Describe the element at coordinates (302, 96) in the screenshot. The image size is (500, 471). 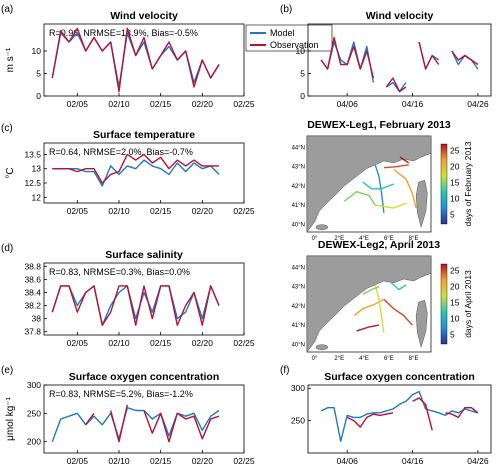
I see `y-tick-label: 0` at that location.